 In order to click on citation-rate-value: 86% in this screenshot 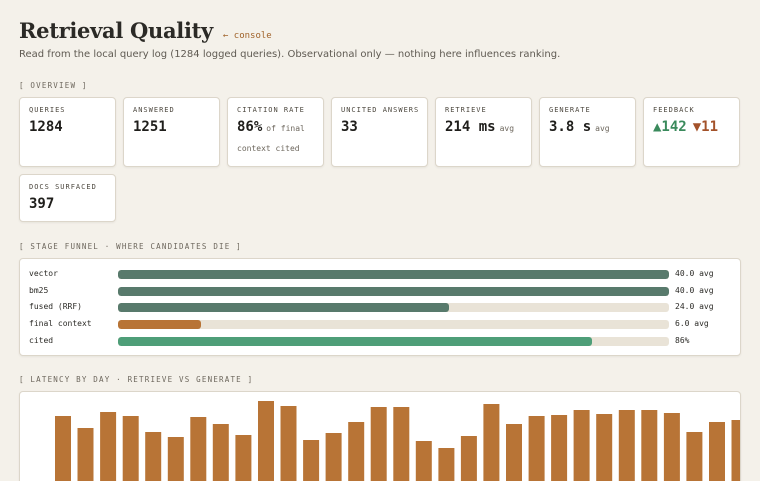, I will do `click(250, 127)`.